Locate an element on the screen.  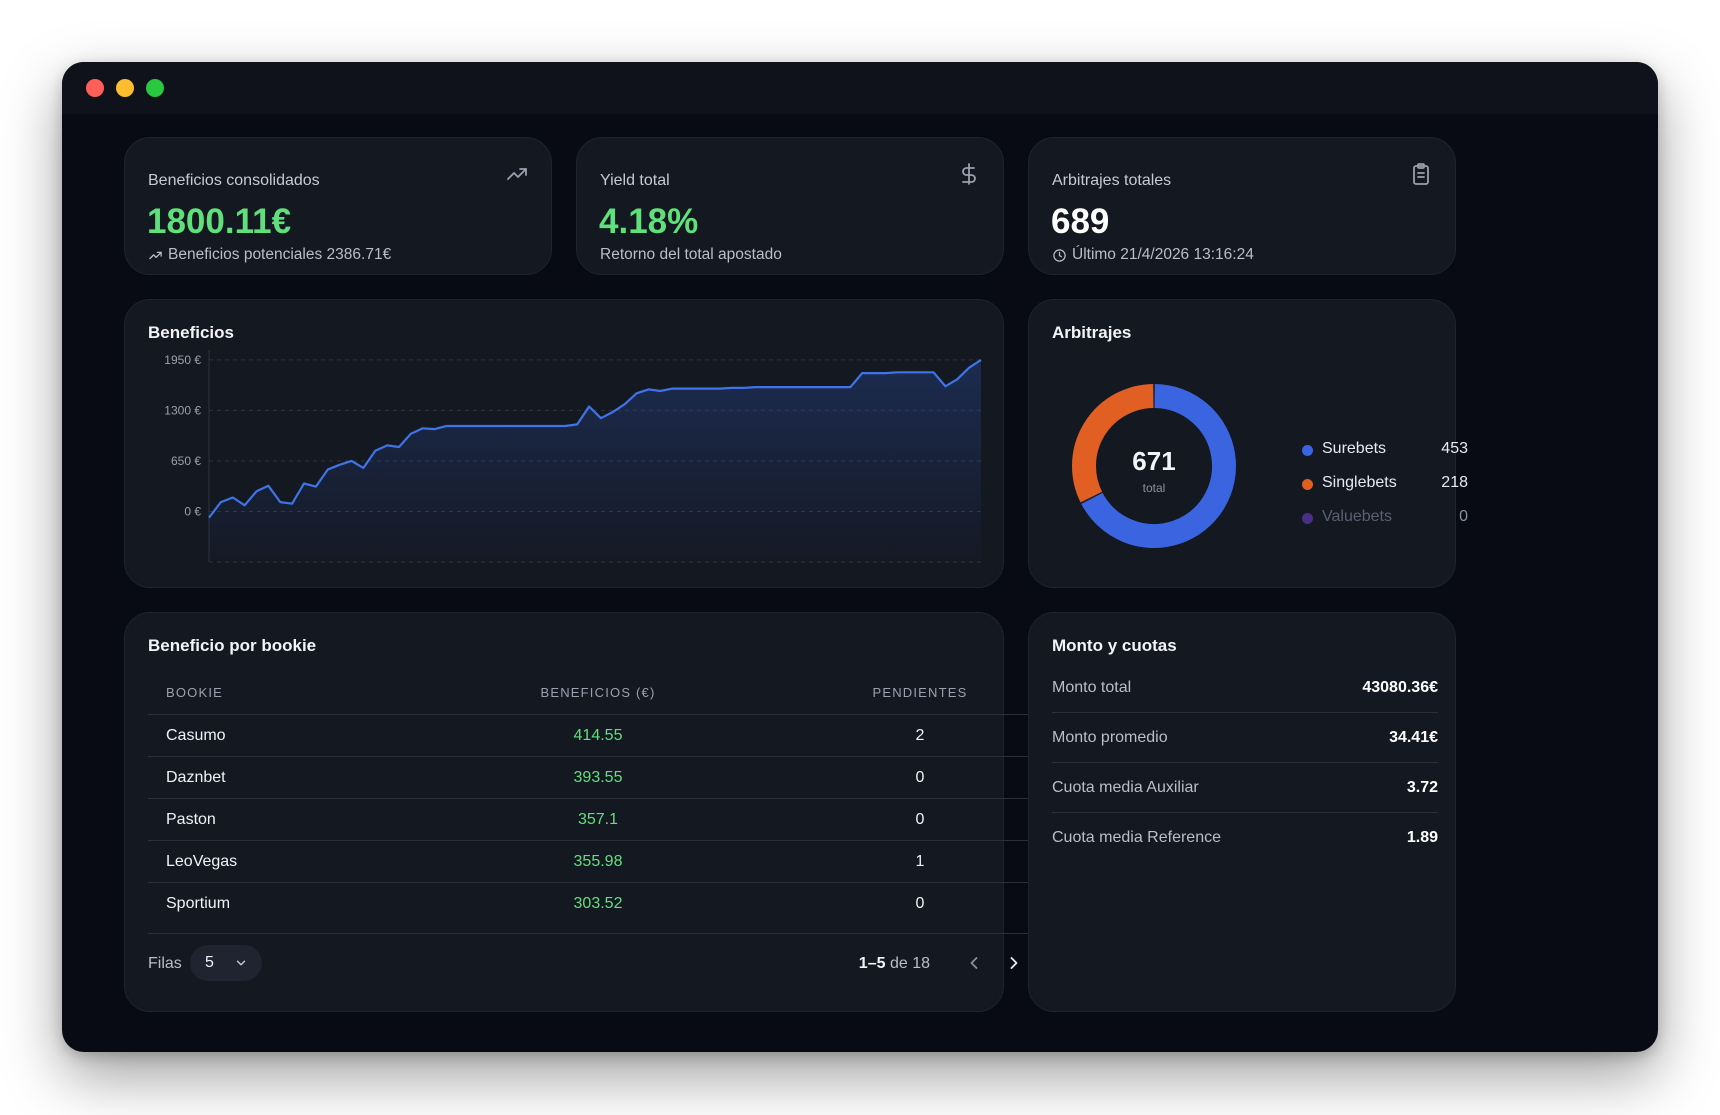
table-row: Paston 357.1 0 is located at coordinates (608, 820).